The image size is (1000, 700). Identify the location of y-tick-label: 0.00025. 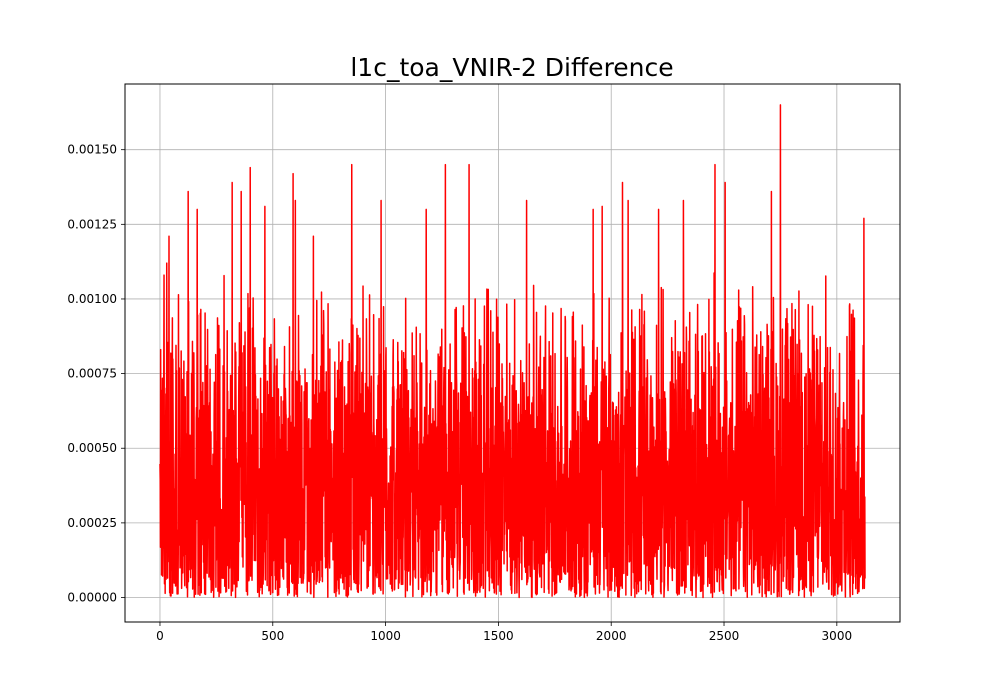
(92, 523).